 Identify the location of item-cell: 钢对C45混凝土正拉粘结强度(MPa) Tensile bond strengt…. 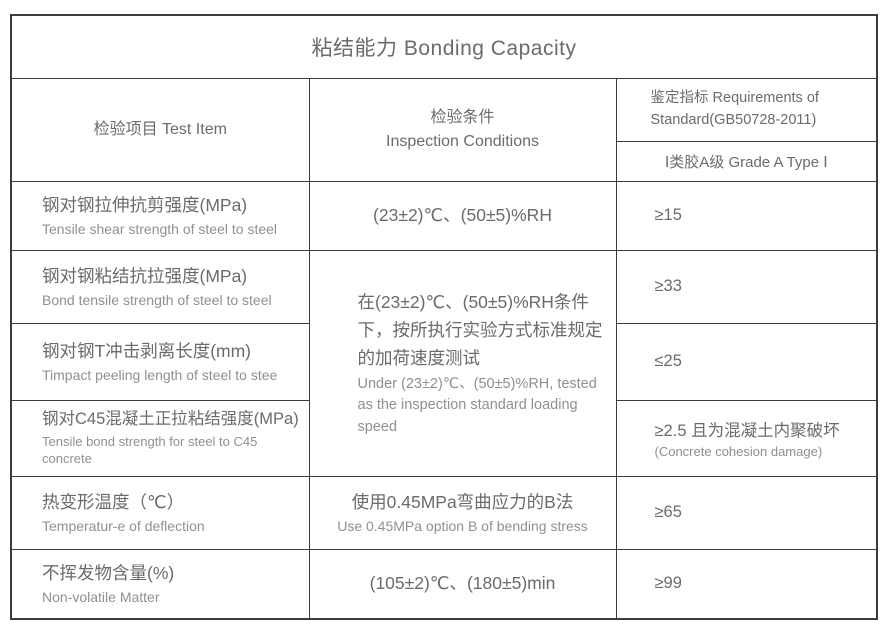
(160, 438).